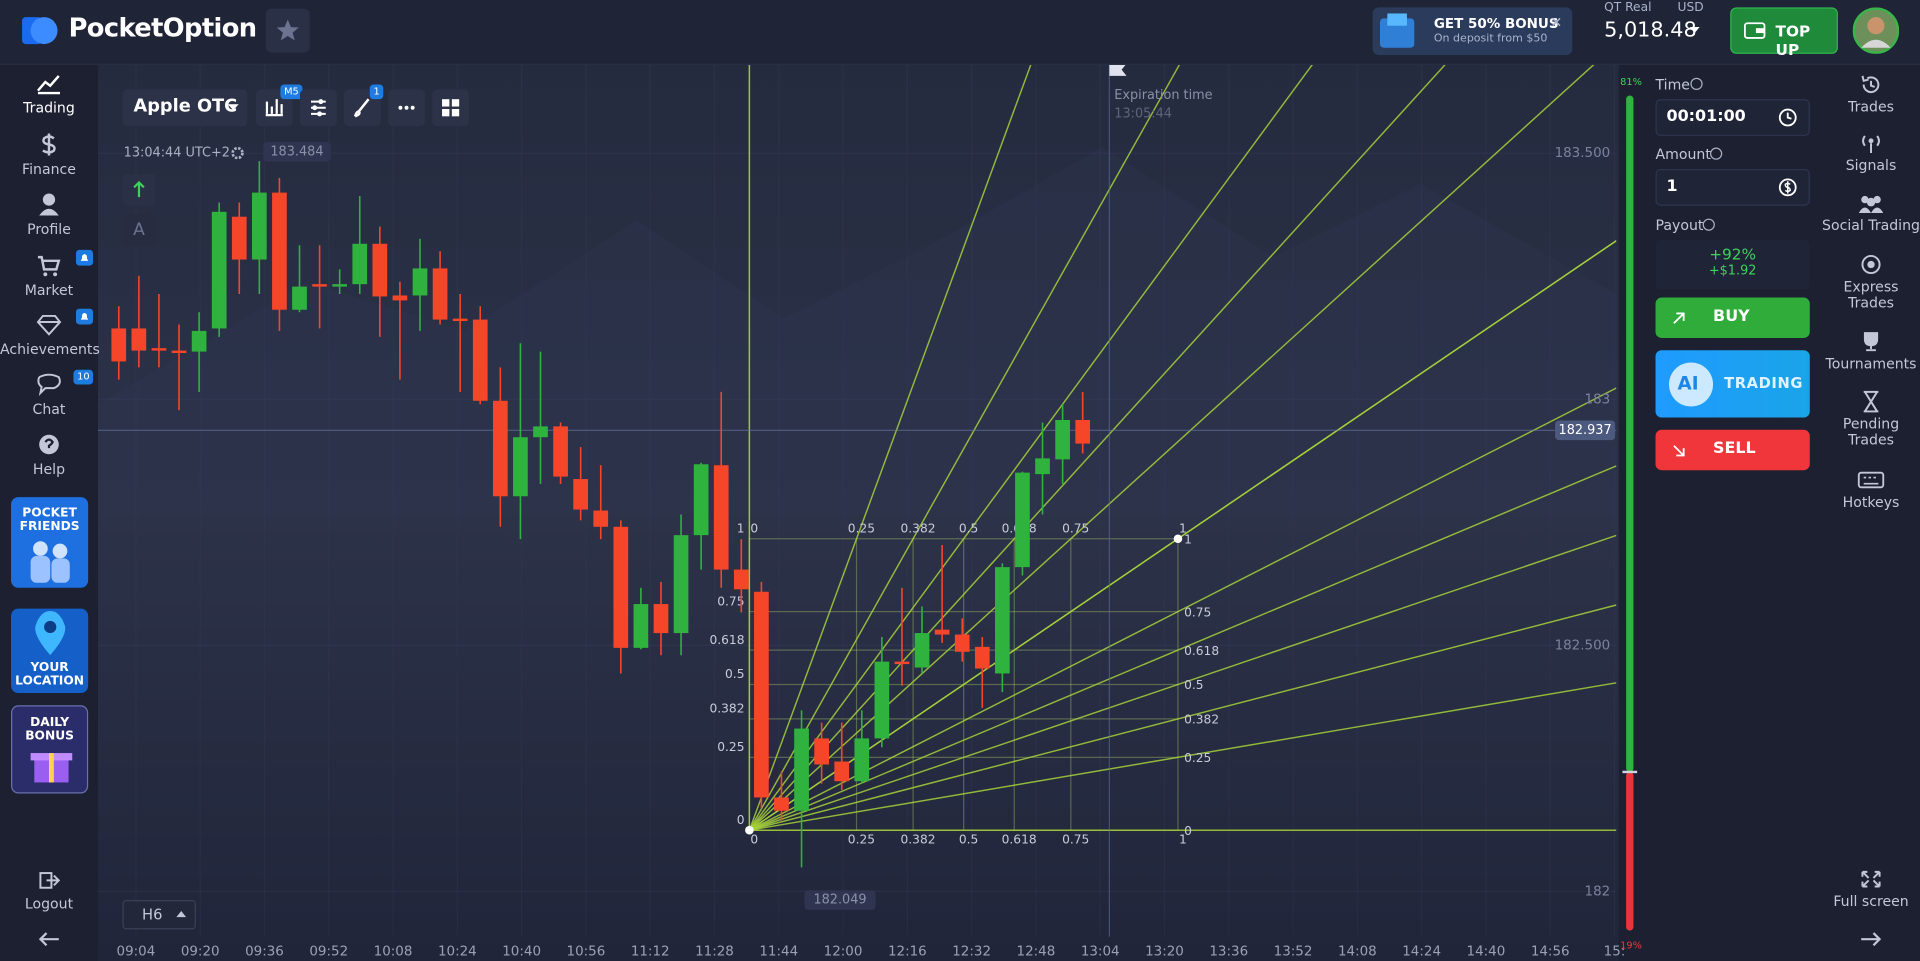 This screenshot has width=1920, height=961. What do you see at coordinates (1732, 450) in the screenshot?
I see `sell-button: SELL` at bounding box center [1732, 450].